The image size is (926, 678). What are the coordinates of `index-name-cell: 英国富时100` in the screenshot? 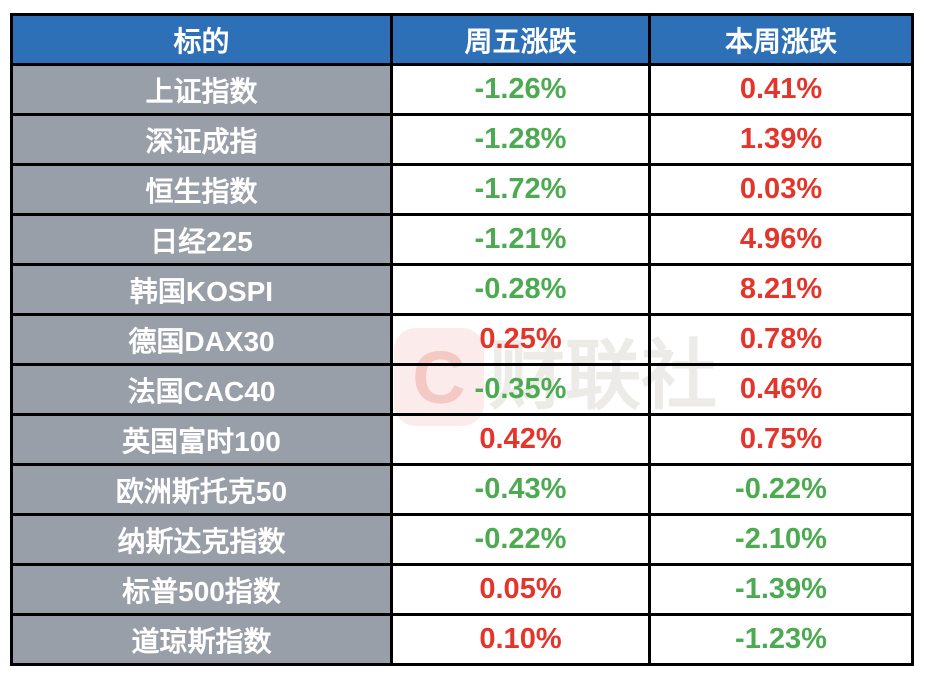 It's located at (201, 439).